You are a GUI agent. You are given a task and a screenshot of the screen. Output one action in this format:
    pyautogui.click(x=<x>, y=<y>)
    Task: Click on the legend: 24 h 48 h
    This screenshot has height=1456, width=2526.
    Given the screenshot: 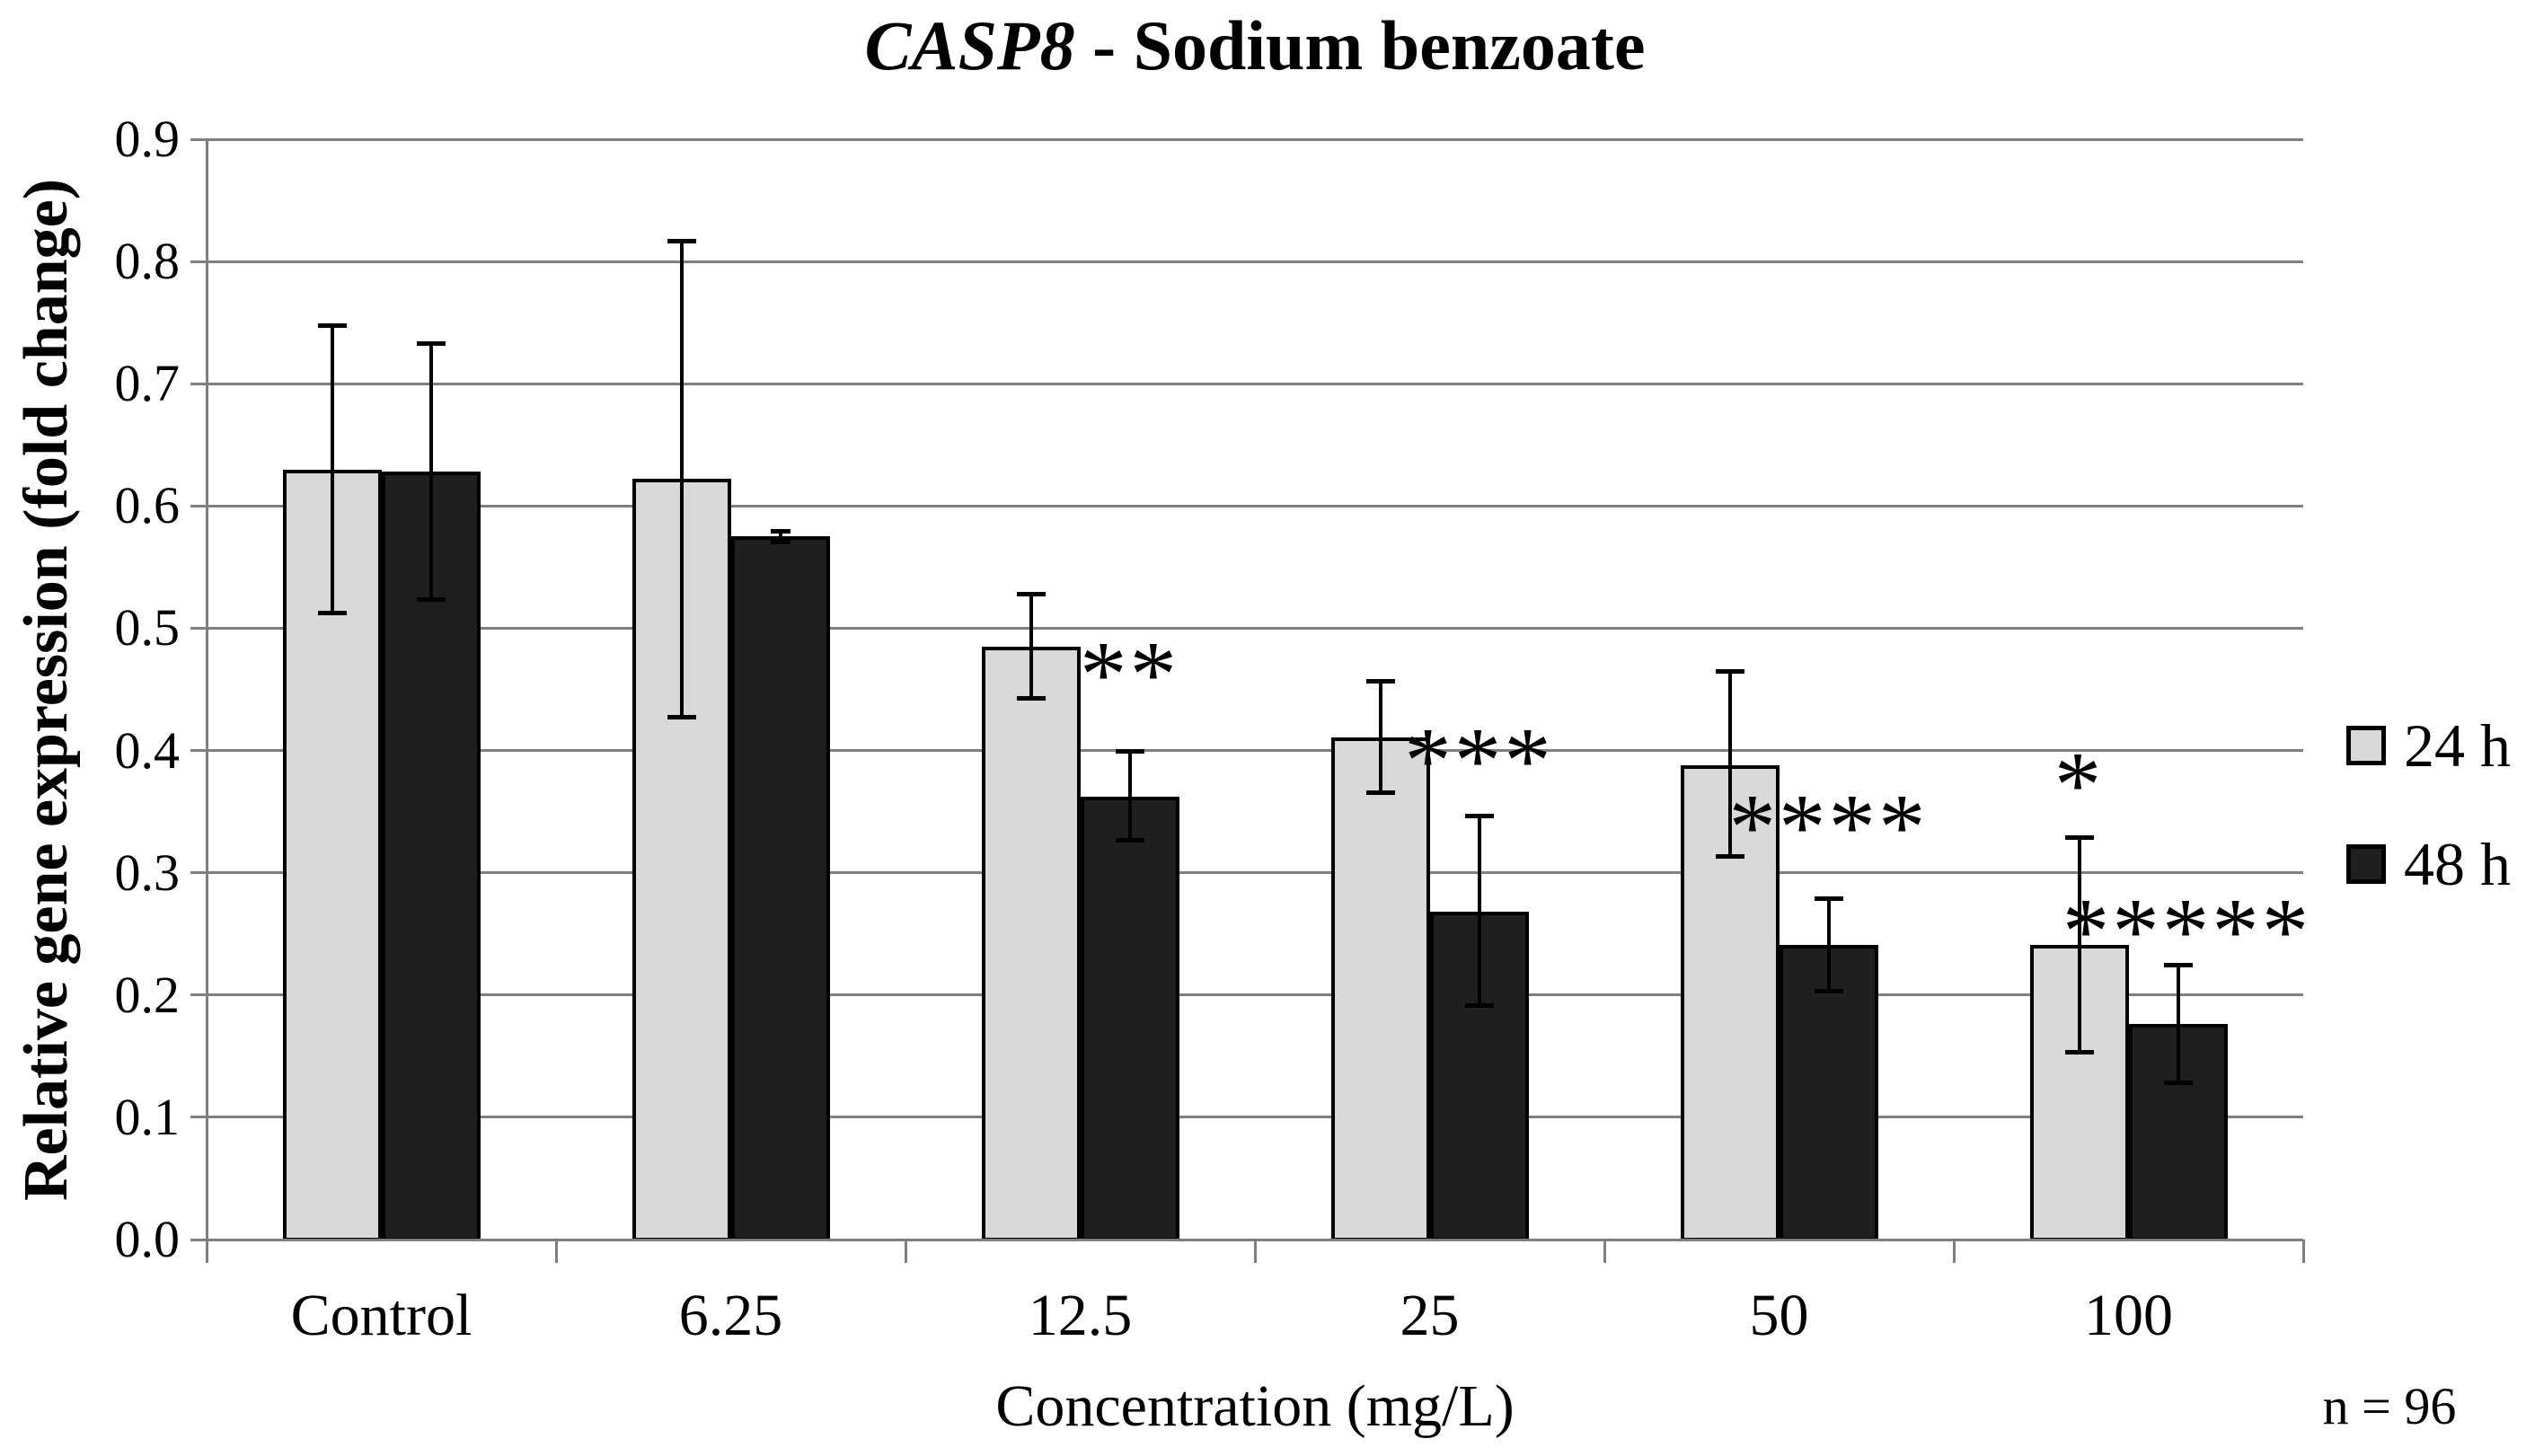 What is the action you would take?
    pyautogui.click(x=2428, y=834)
    